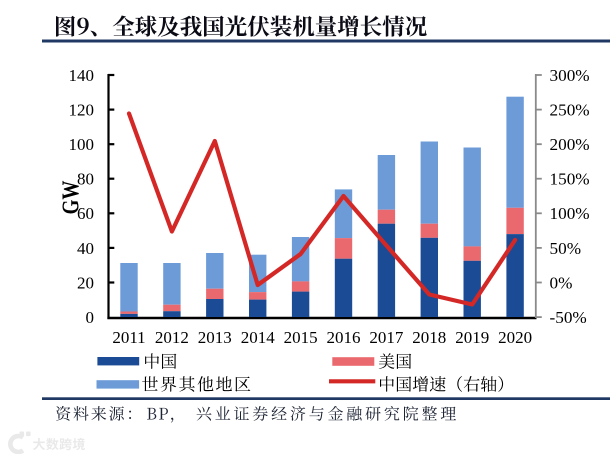  What do you see at coordinates (85, 179) in the screenshot?
I see `svg-text: 80` at bounding box center [85, 179].